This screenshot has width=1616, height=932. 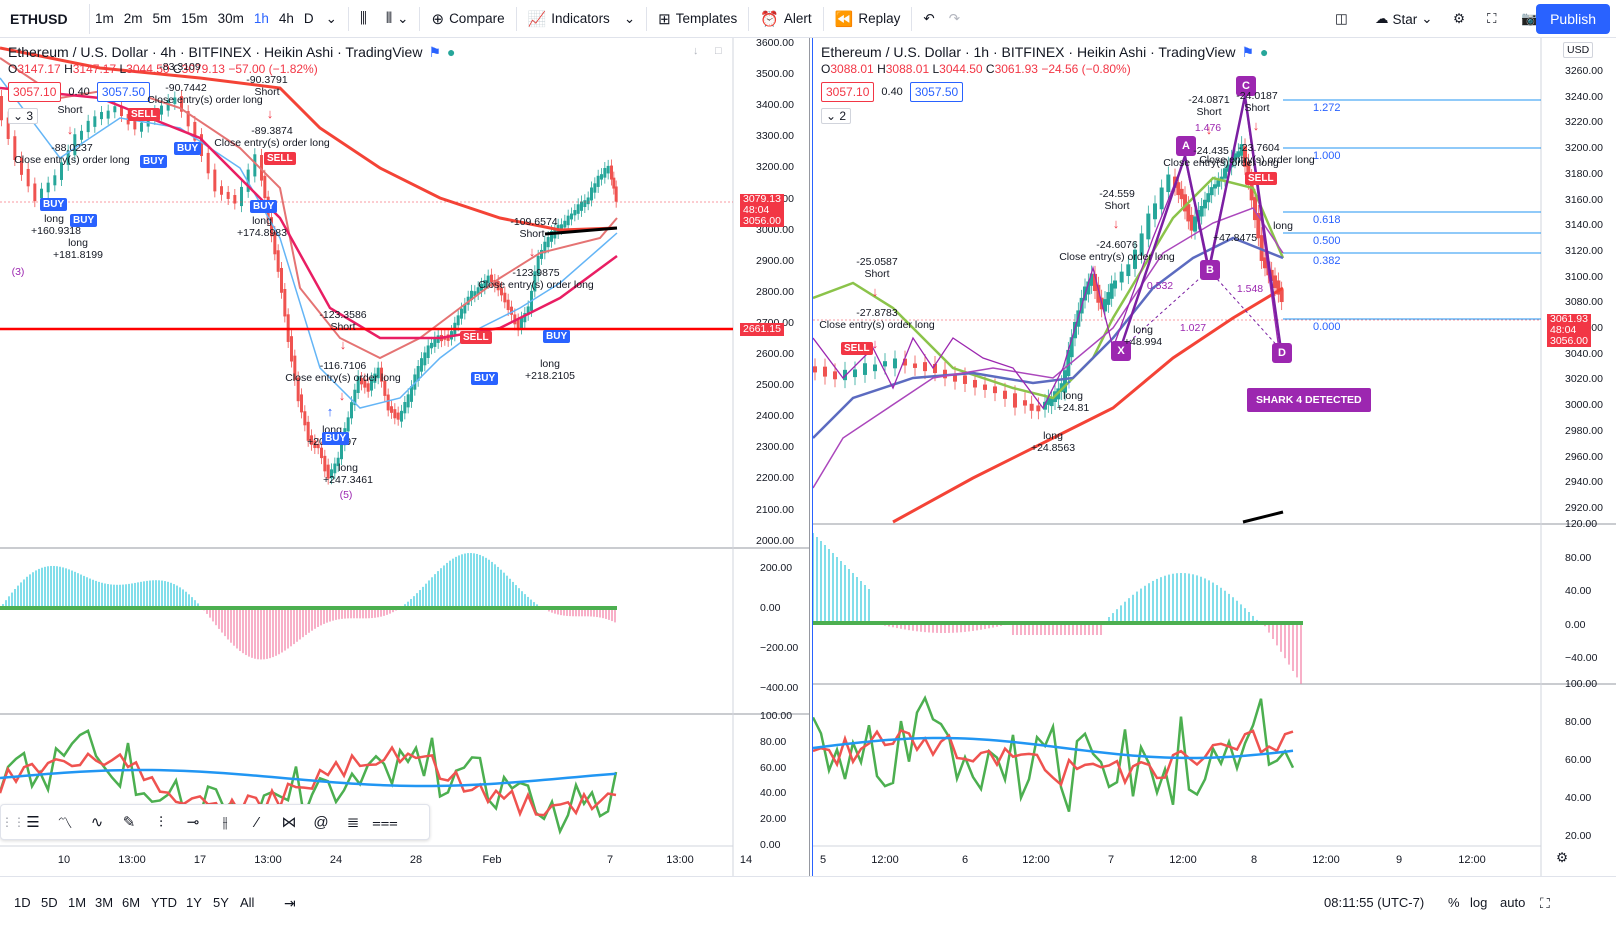 What do you see at coordinates (164, 902) in the screenshot?
I see `range-YTD: YTD` at bounding box center [164, 902].